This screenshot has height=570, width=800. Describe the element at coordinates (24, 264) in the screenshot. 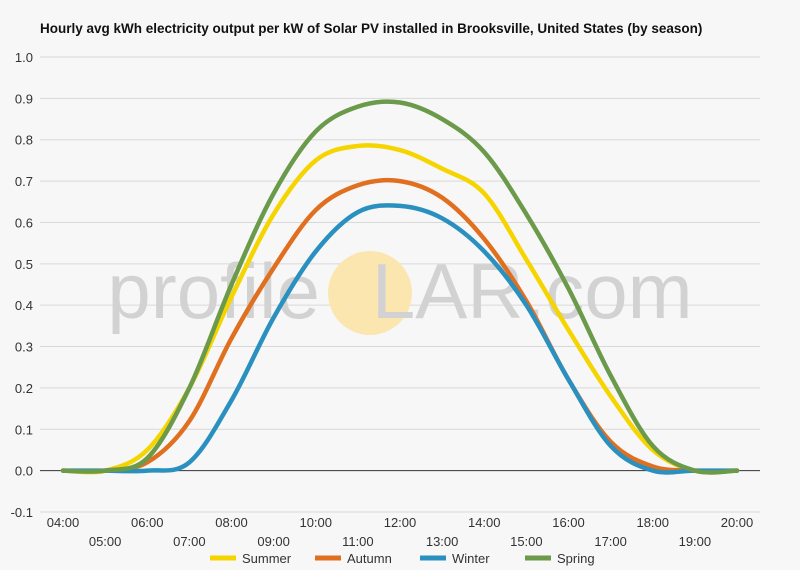

I see `y-tick-label: 0.5` at that location.